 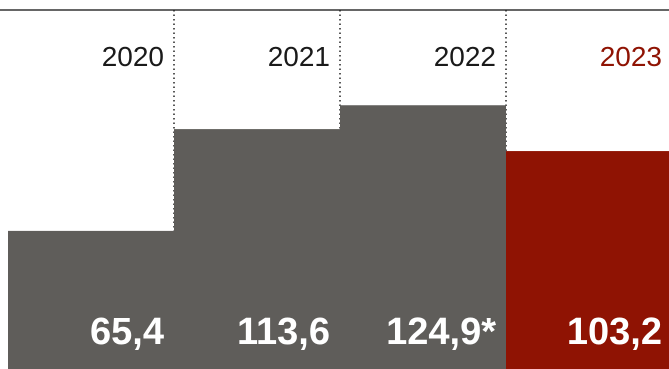 I want to click on year-label-2020: 2020, so click(x=133, y=56).